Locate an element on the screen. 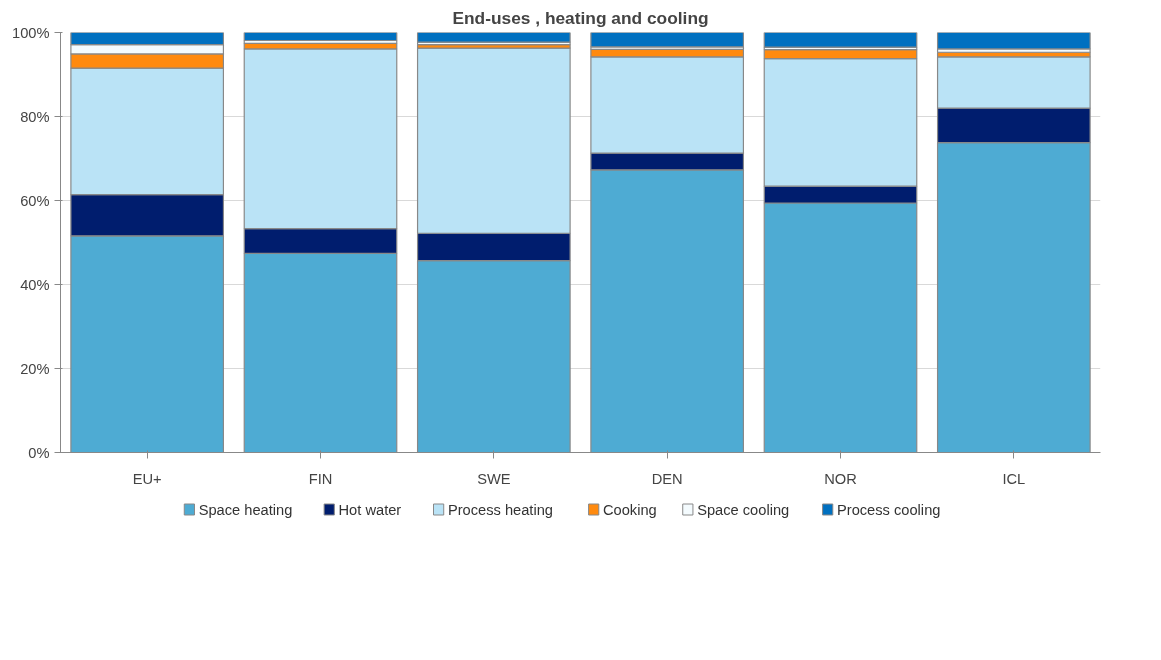 The height and width of the screenshot is (660, 1161). x-tick-label: FIN is located at coordinates (320, 478).